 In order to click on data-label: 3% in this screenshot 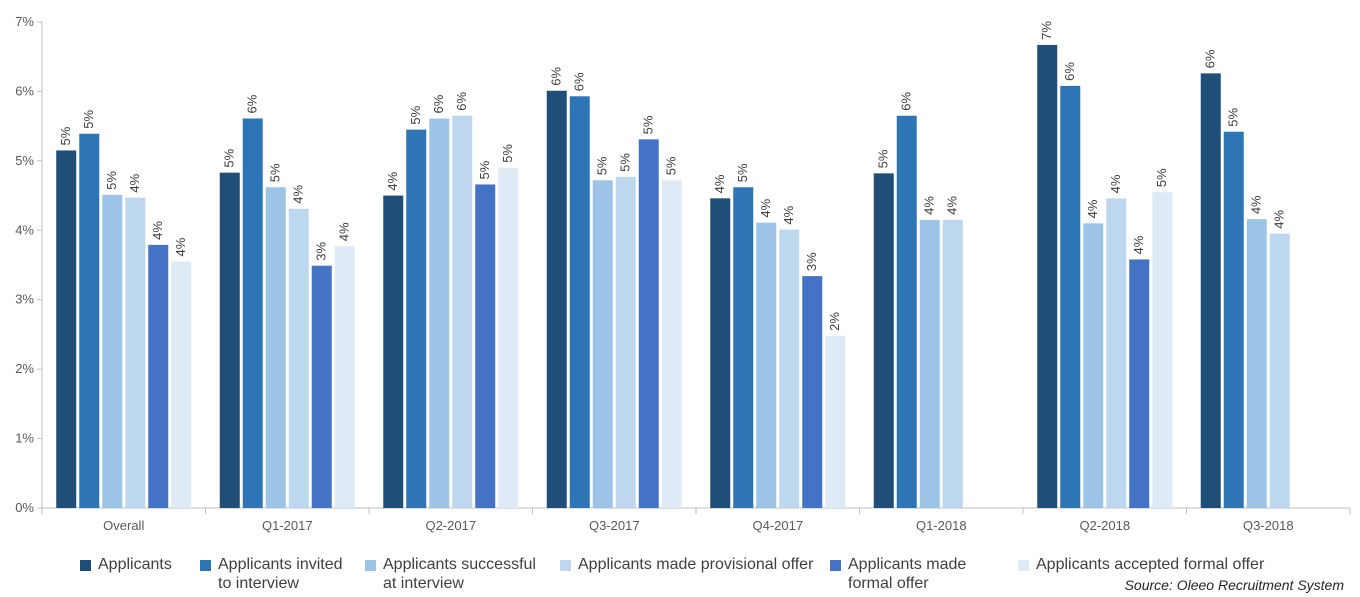, I will do `click(811, 261)`.